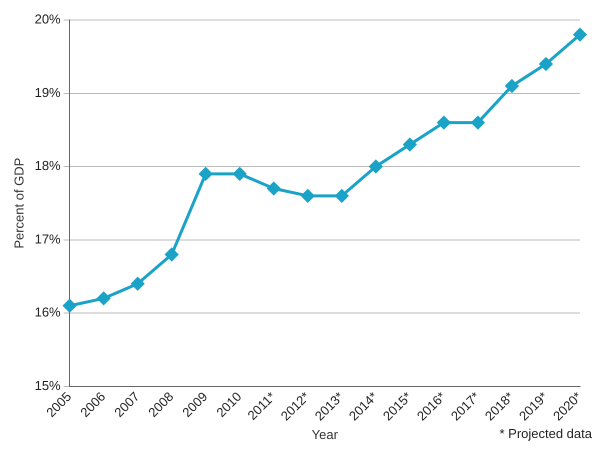 The image size is (602, 451). I want to click on y-tick-label: 16%, so click(48, 312).